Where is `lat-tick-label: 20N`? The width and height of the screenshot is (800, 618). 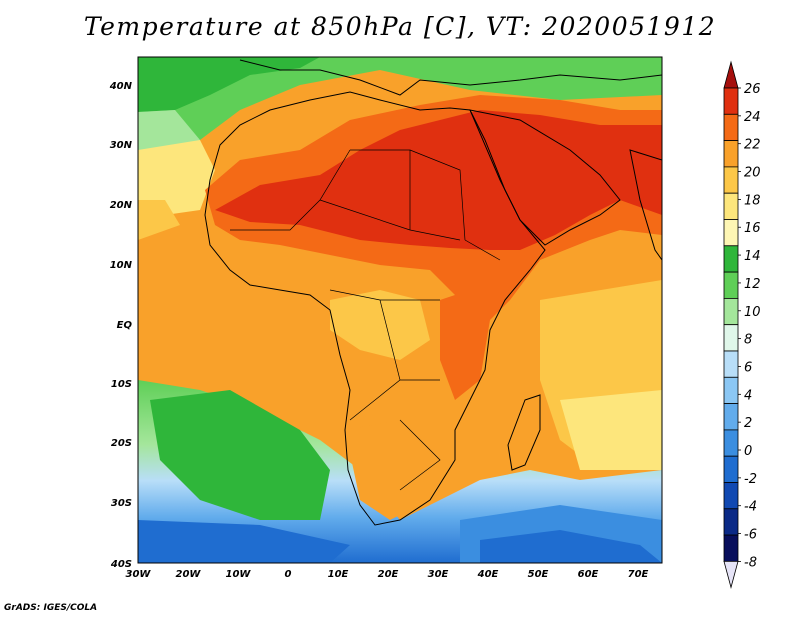 lat-tick-label: 20N is located at coordinates (121, 205).